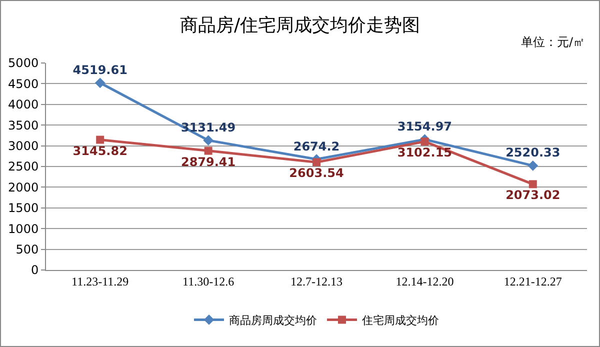 The image size is (600, 347). I want to click on y-tick-label: 2000, so click(23, 187).